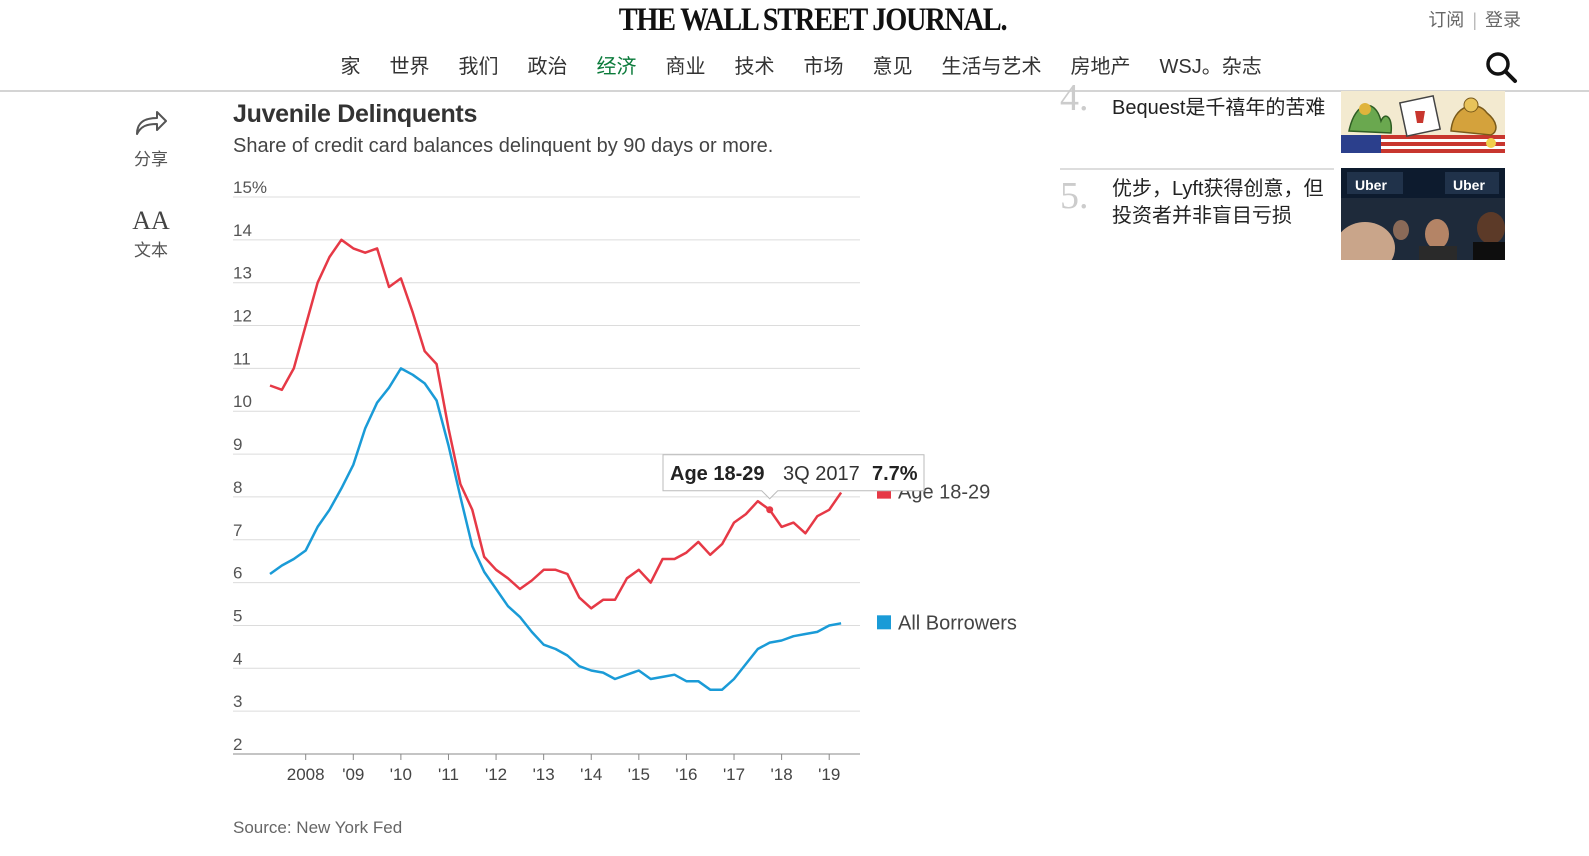  I want to click on x-tick-label: '14, so click(591, 774).